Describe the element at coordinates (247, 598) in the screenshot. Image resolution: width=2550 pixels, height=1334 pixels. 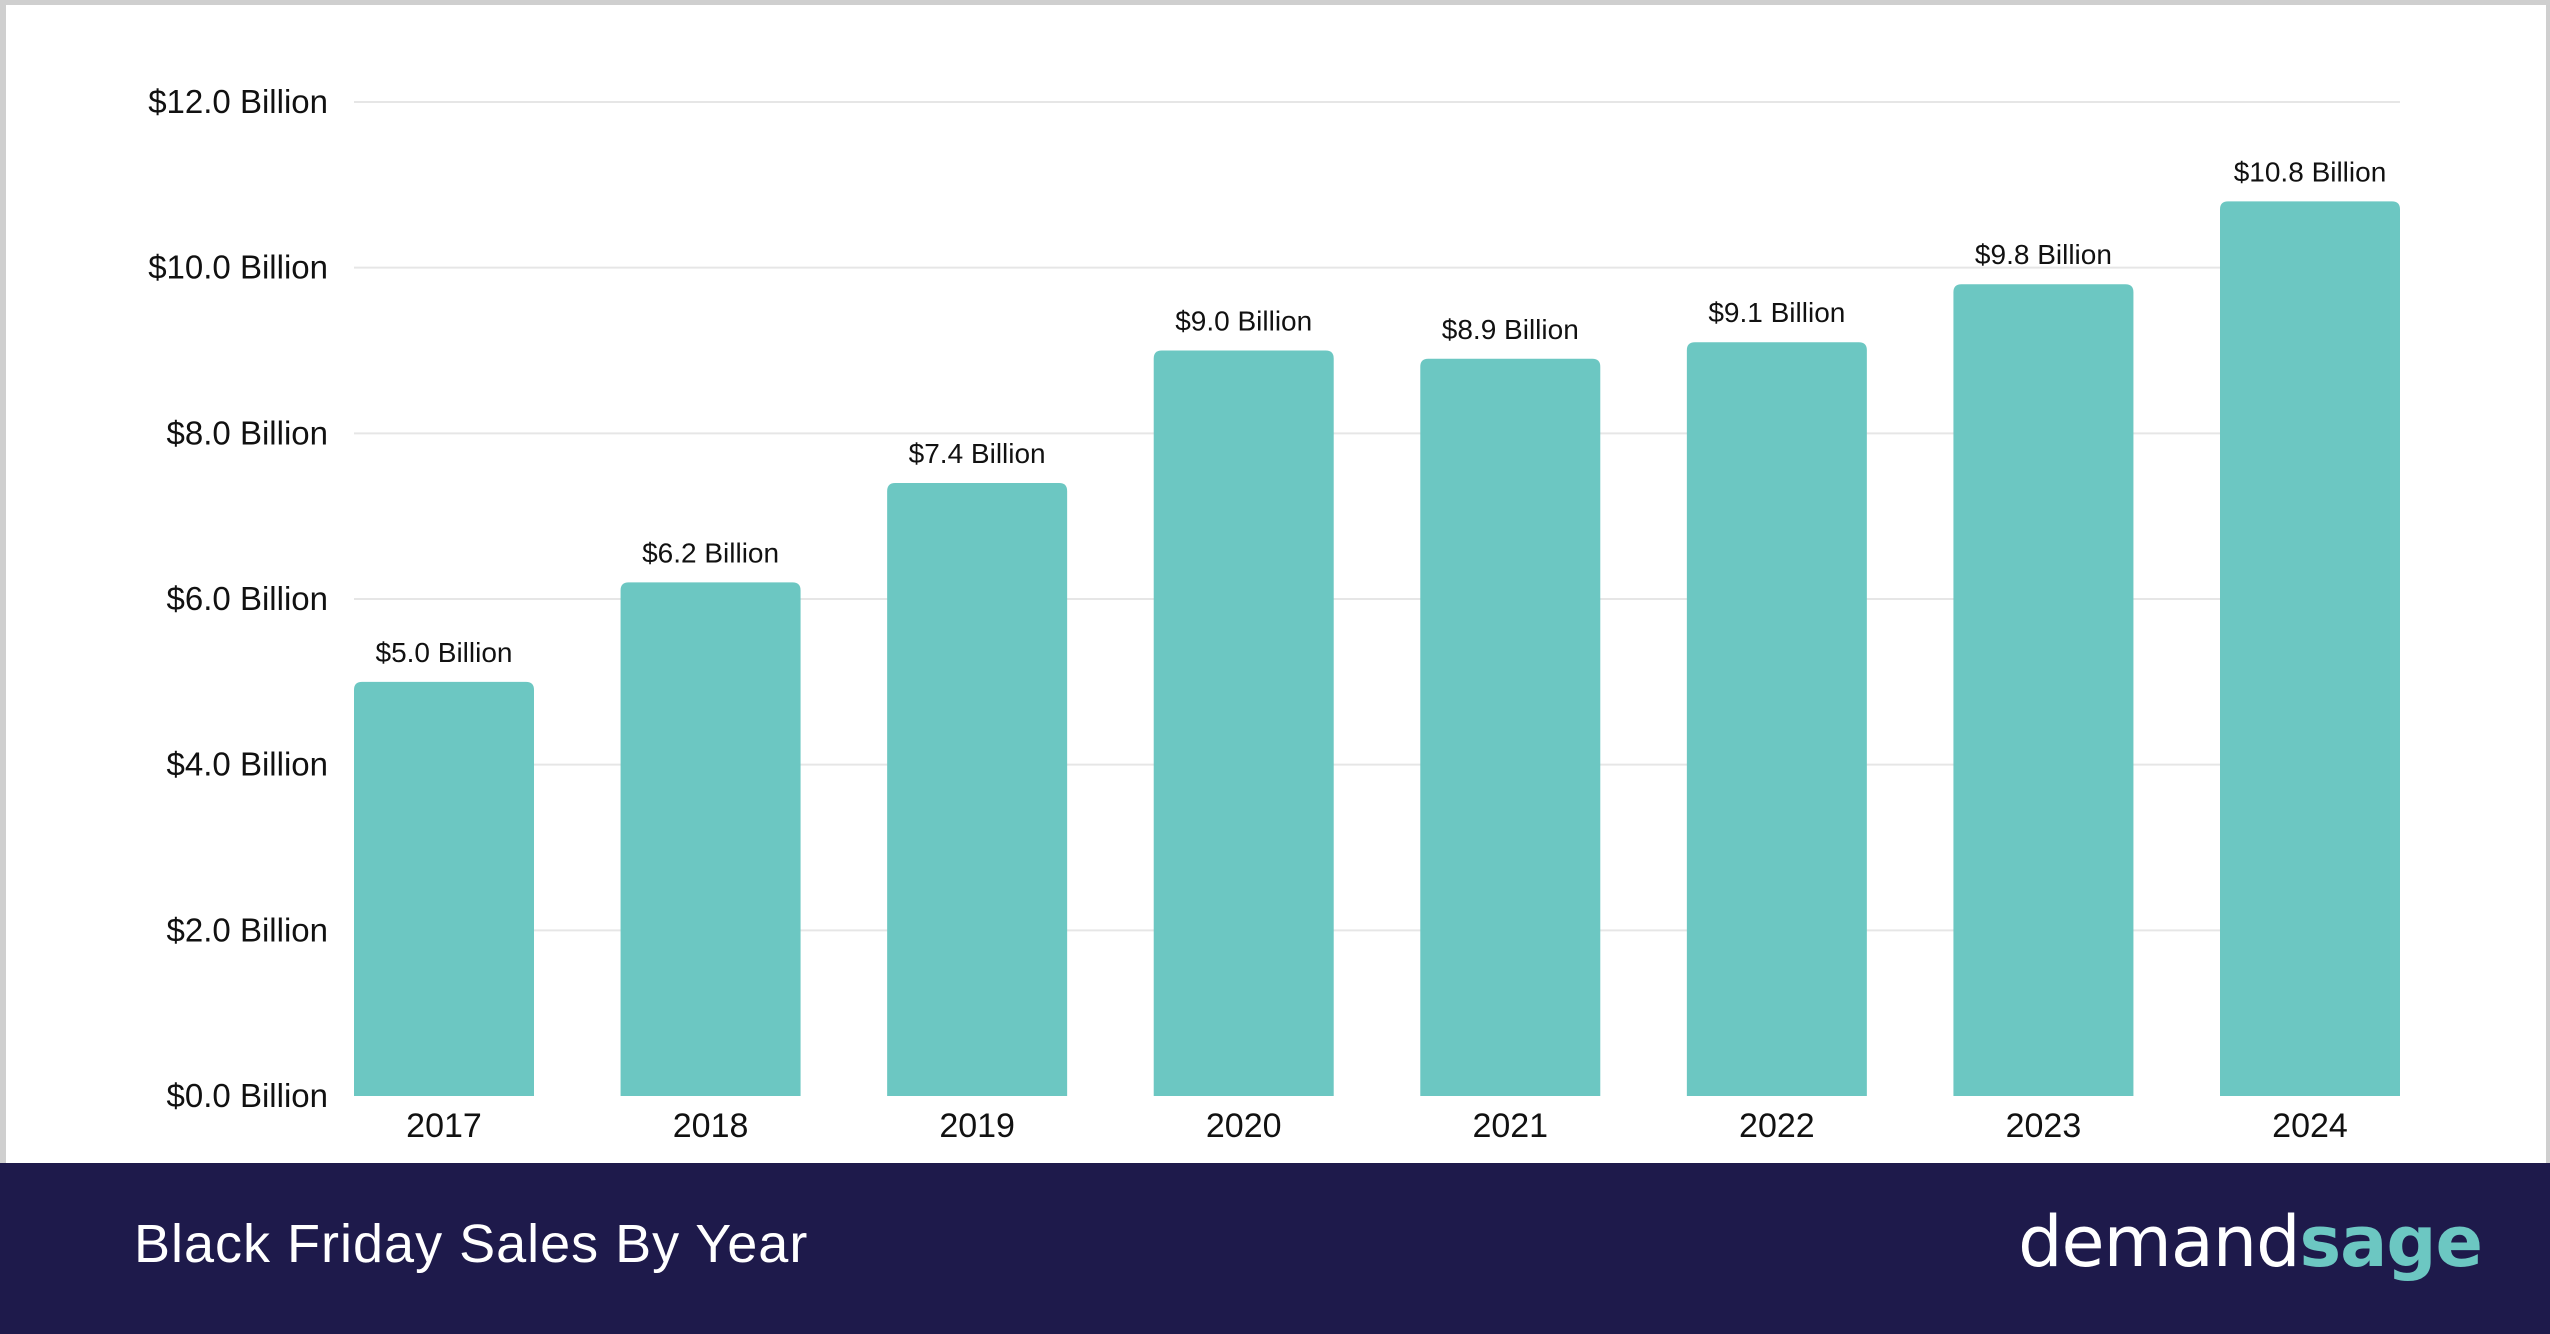
I see `y-tick-label: $6.0 Billion` at that location.